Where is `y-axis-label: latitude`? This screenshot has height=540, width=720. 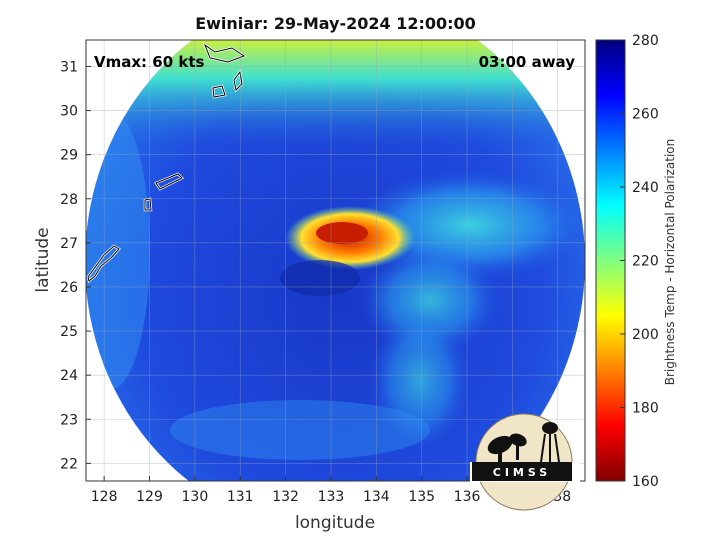
y-axis-label: latitude is located at coordinates (43, 259).